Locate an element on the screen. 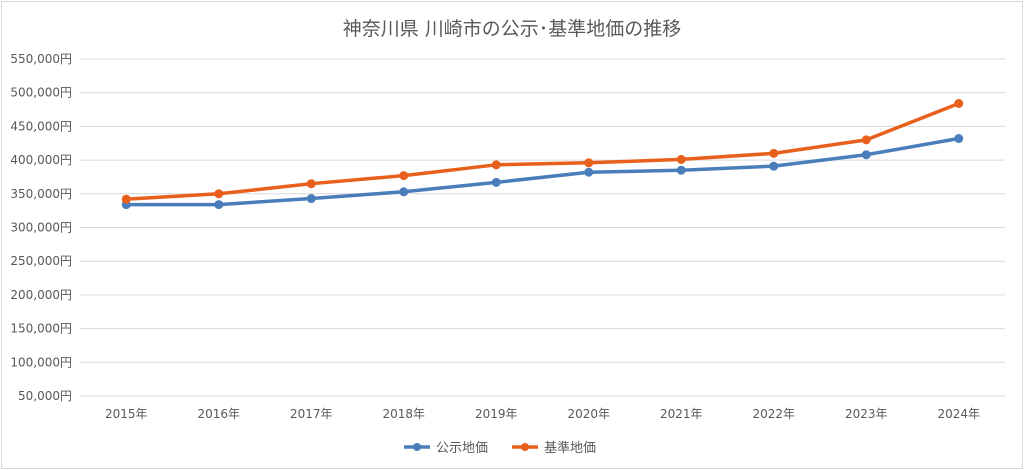 The width and height of the screenshot is (1024, 470). legend-item: 公示地価 is located at coordinates (446, 448).